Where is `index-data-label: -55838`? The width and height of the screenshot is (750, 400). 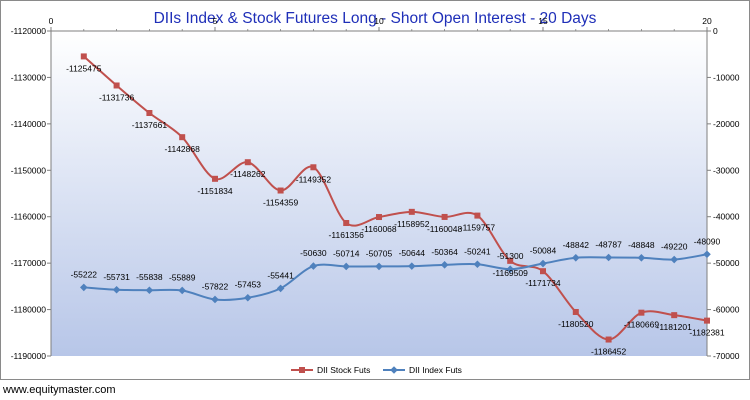
index-data-label: -55838 is located at coordinates (149, 277).